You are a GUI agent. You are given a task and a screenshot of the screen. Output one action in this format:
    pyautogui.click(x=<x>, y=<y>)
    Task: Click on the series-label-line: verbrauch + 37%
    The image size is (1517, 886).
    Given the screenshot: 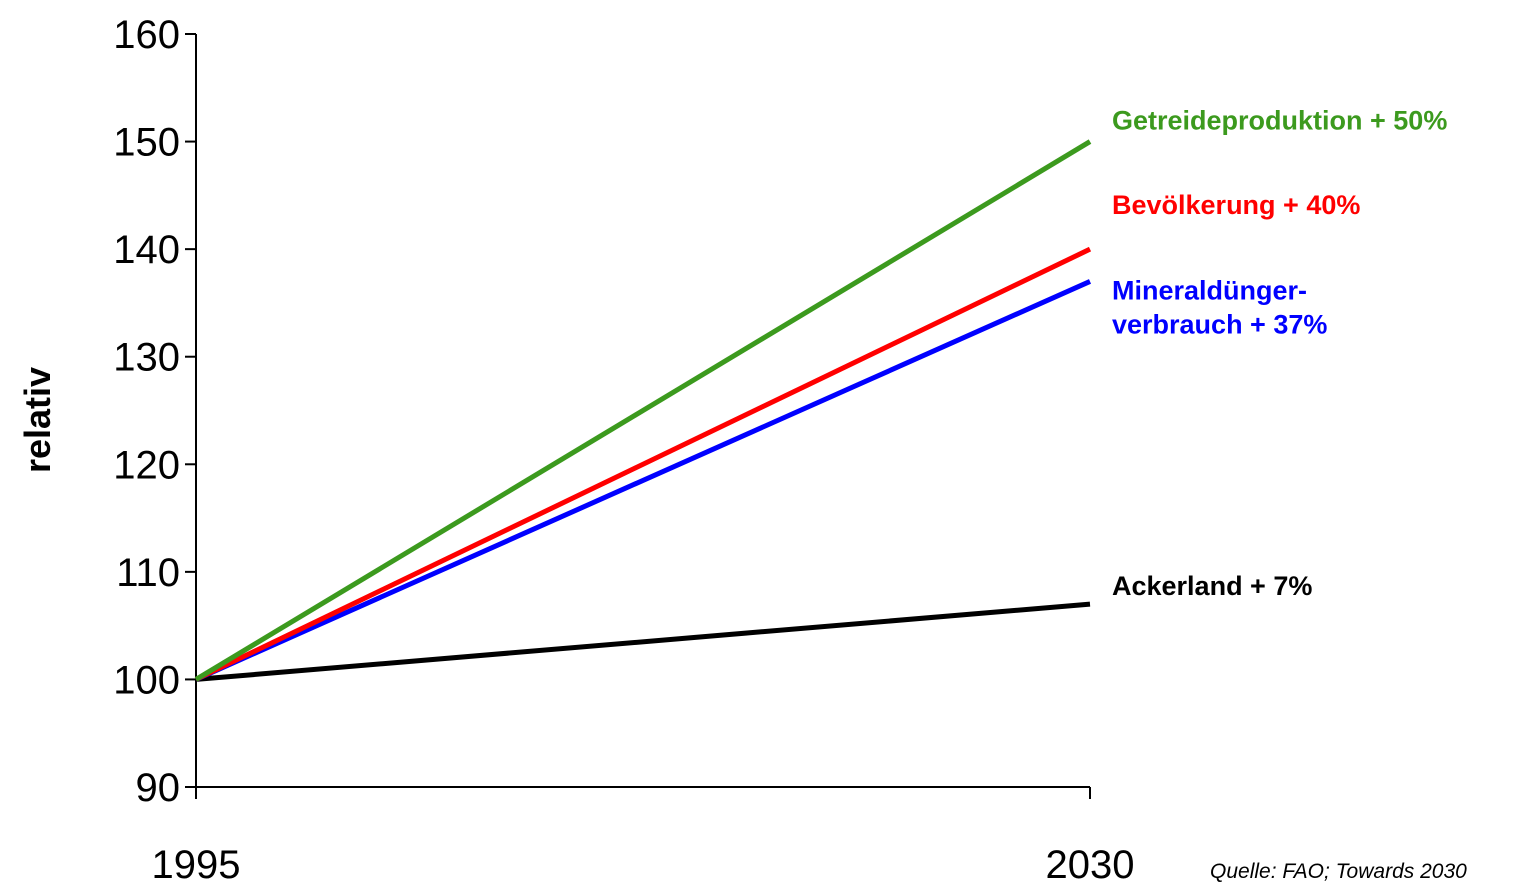 What is the action you would take?
    pyautogui.click(x=1219, y=324)
    